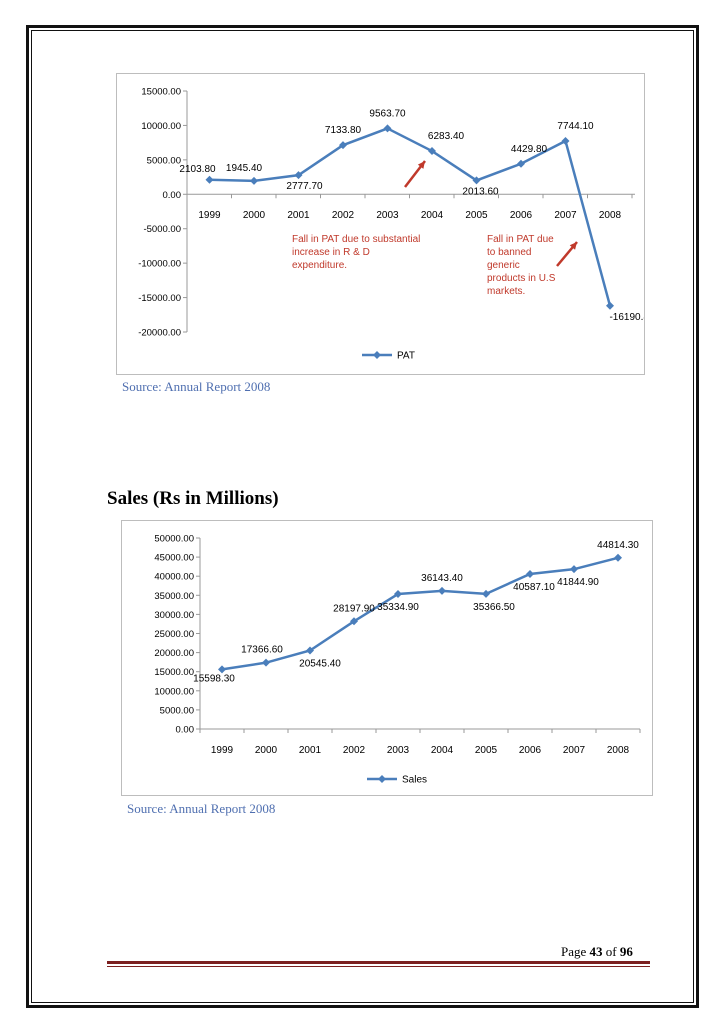 The width and height of the screenshot is (728, 1031). I want to click on pat-x-tick-label: 2004, so click(432, 215).